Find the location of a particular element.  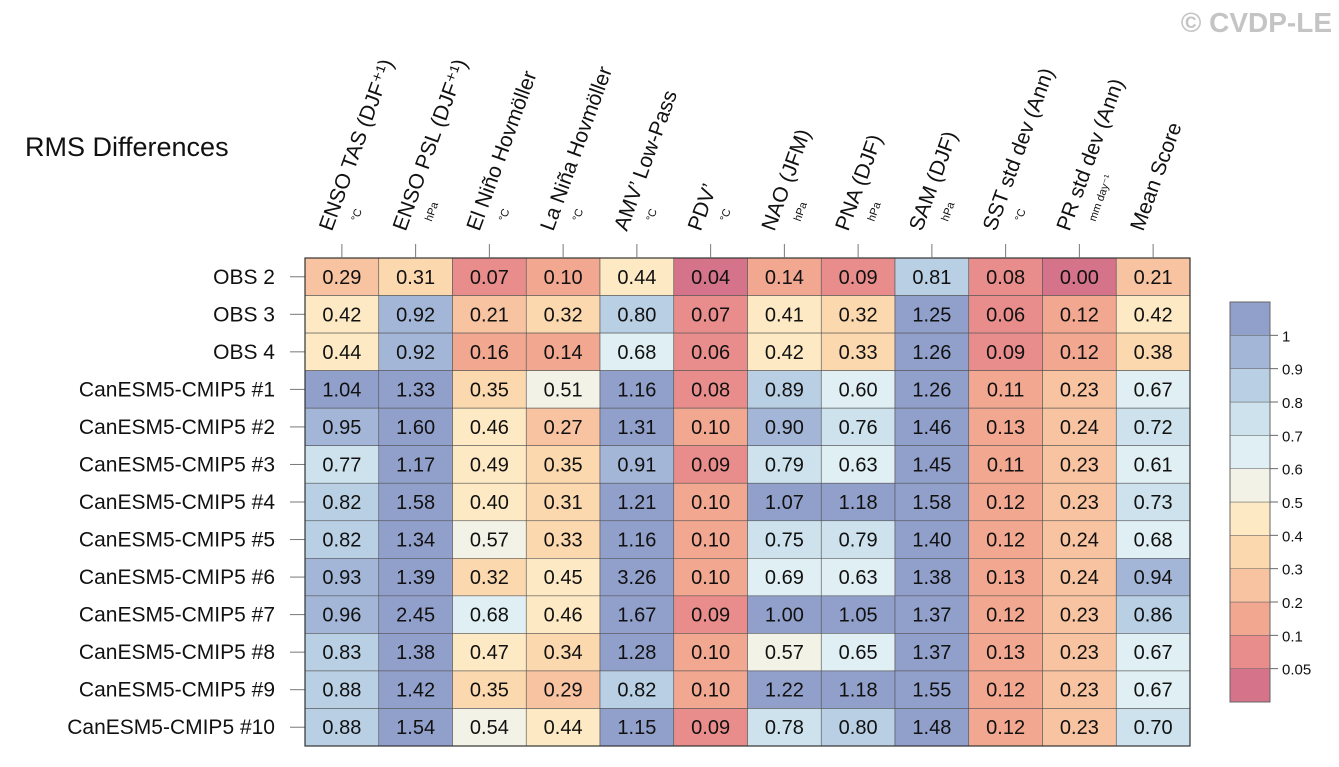

cell-label: 1.34 is located at coordinates (415, 541).